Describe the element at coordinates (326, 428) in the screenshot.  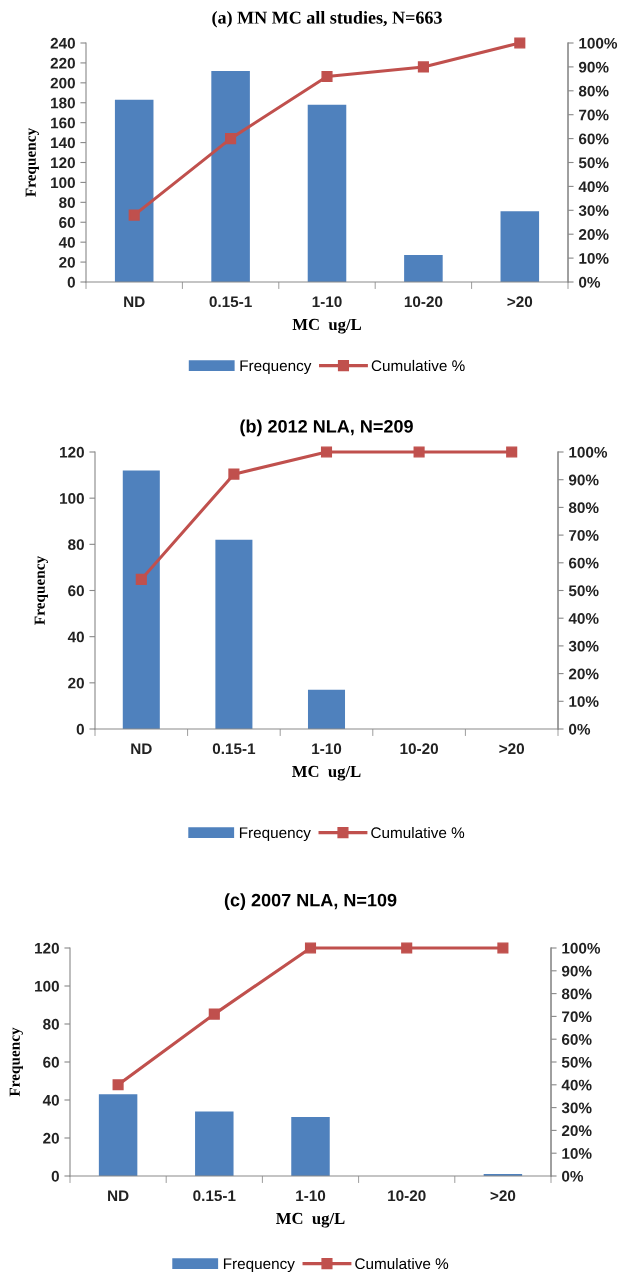
I see `chart-title: (b) 2012 NLA, N=209` at that location.